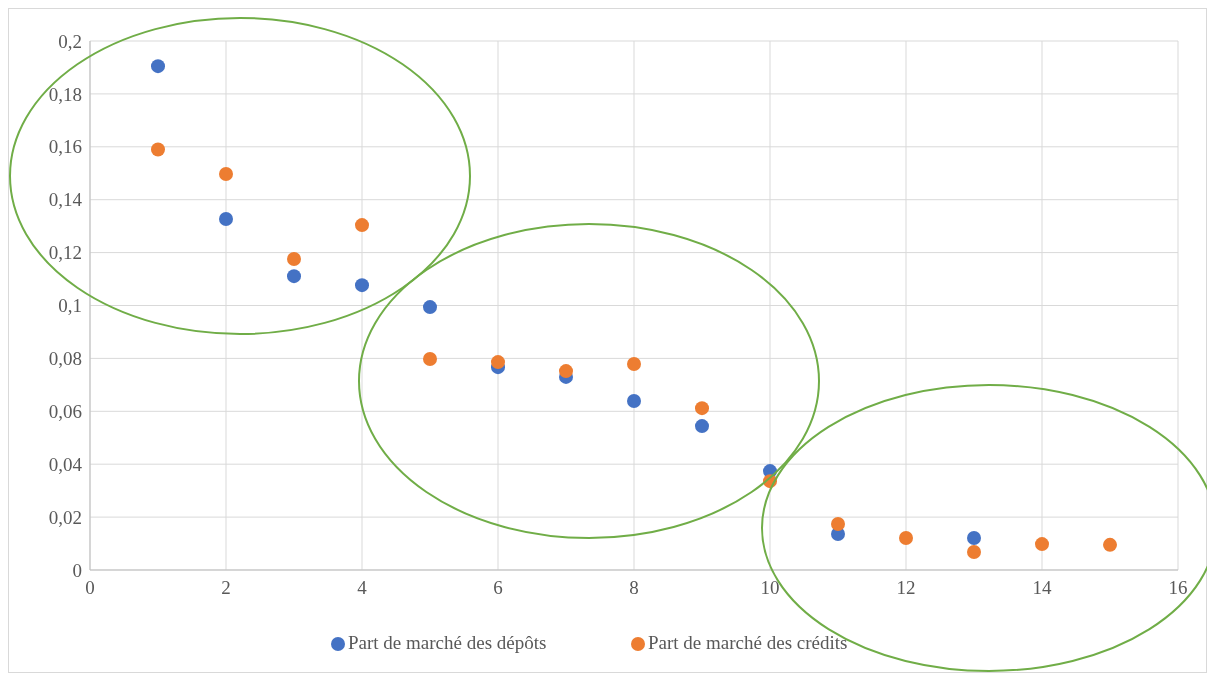  What do you see at coordinates (1042, 588) in the screenshot?
I see `x-tick-label: 14` at bounding box center [1042, 588].